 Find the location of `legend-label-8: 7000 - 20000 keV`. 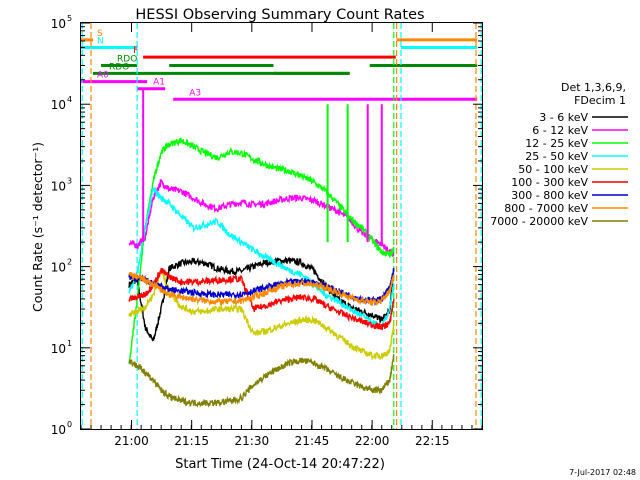

legend-label-8: 7000 - 20000 keV is located at coordinates (539, 221).